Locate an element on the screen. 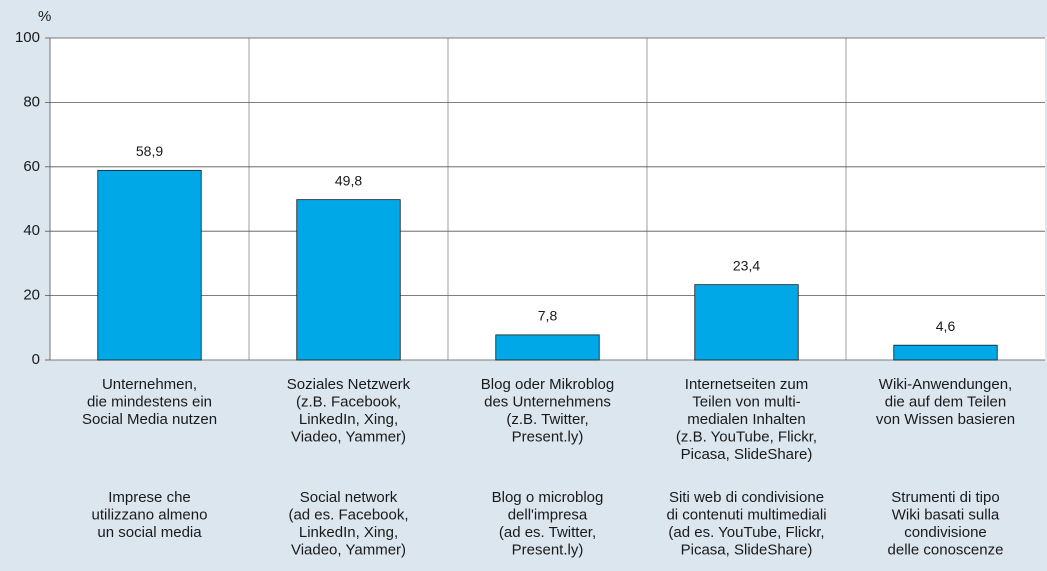  y-tick-label: 40 is located at coordinates (31, 230).